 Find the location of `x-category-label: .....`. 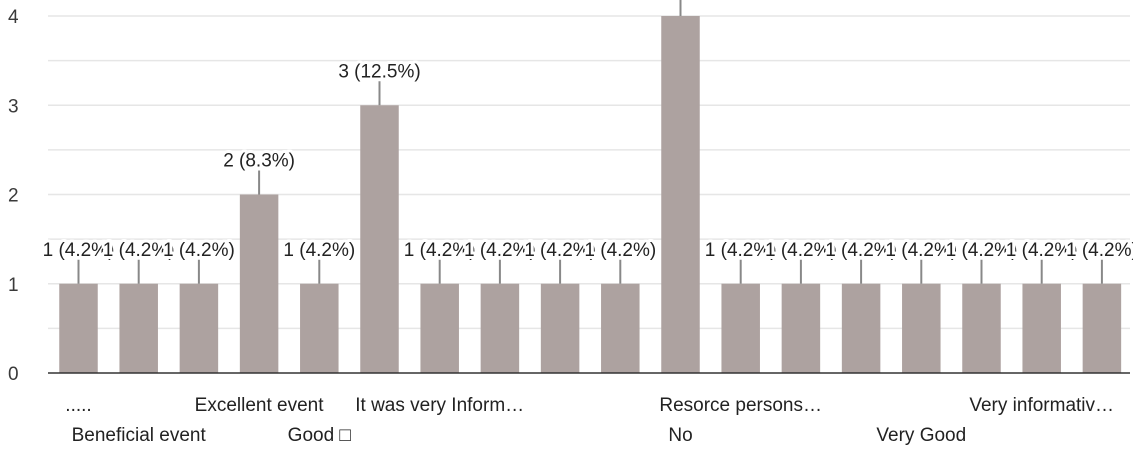

x-category-label: ..... is located at coordinates (78, 405).